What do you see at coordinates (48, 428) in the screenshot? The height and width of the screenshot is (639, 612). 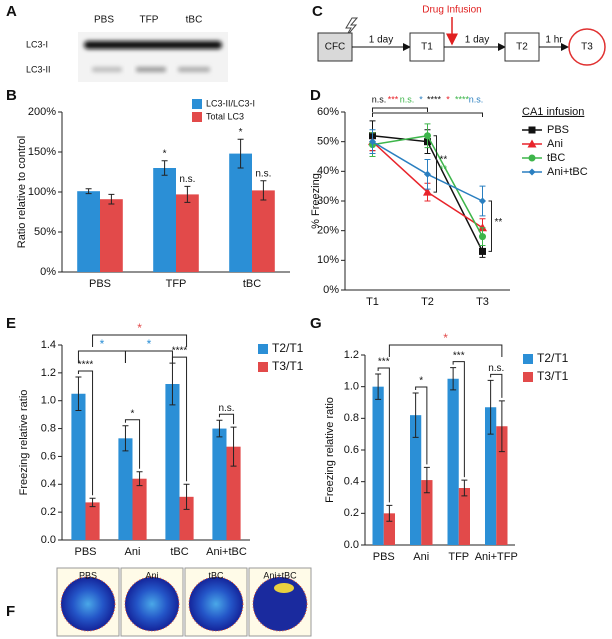 I see `y-tick-label: 0.8` at bounding box center [48, 428].